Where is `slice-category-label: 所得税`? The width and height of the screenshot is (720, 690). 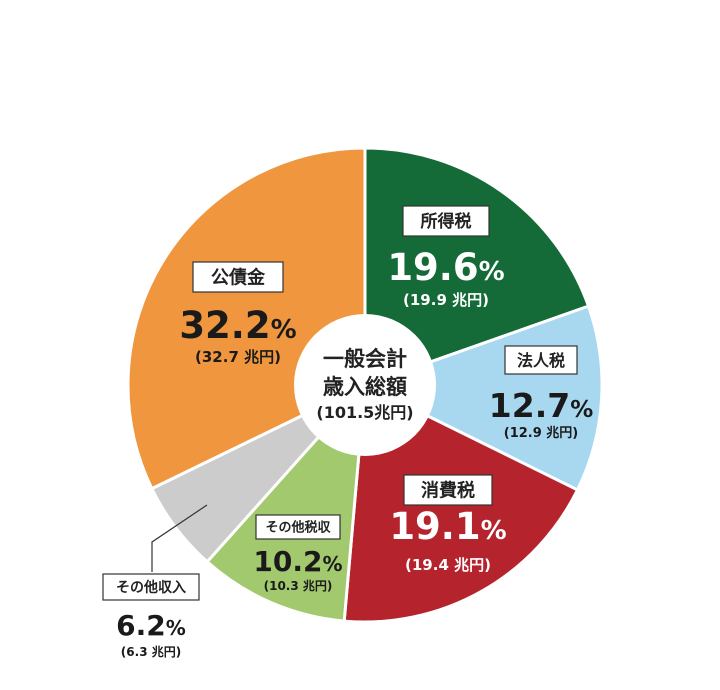
slice-category-label: 所得税 is located at coordinates (446, 221).